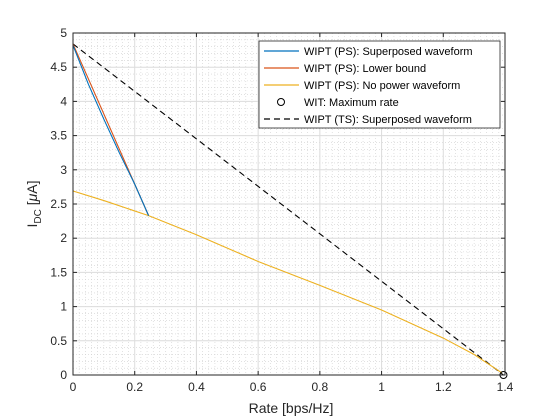 The width and height of the screenshot is (560, 420). Describe the element at coordinates (58, 341) in the screenshot. I see `y-tick-label: 0.5` at that location.